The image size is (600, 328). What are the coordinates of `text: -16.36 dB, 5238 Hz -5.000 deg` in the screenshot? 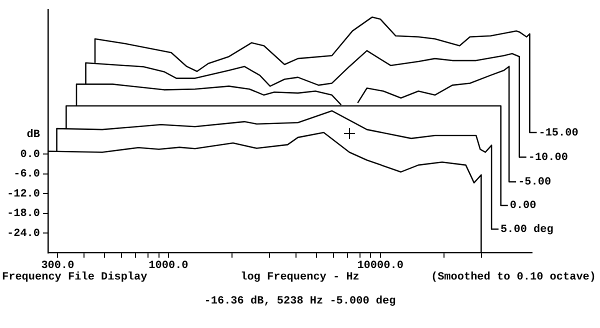 It's located at (300, 302).